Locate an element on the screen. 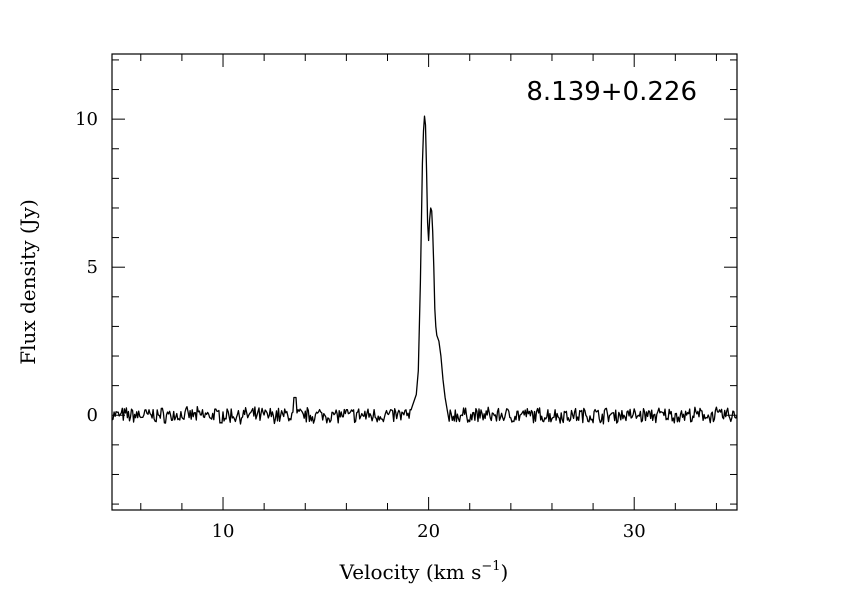 This screenshot has height=595, width=842. y-axis-title: Flux density (Jy) is located at coordinates (28, 282).